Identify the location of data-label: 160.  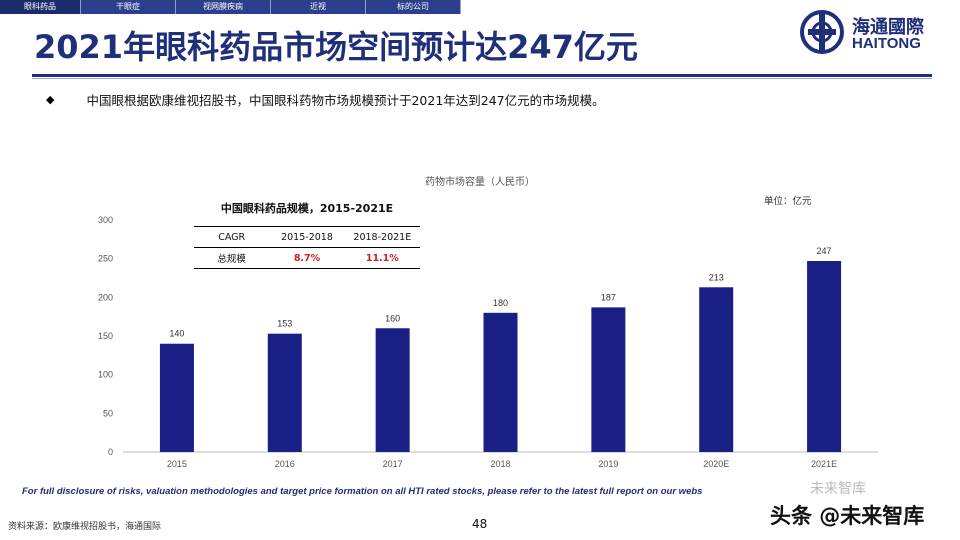
(392, 318).